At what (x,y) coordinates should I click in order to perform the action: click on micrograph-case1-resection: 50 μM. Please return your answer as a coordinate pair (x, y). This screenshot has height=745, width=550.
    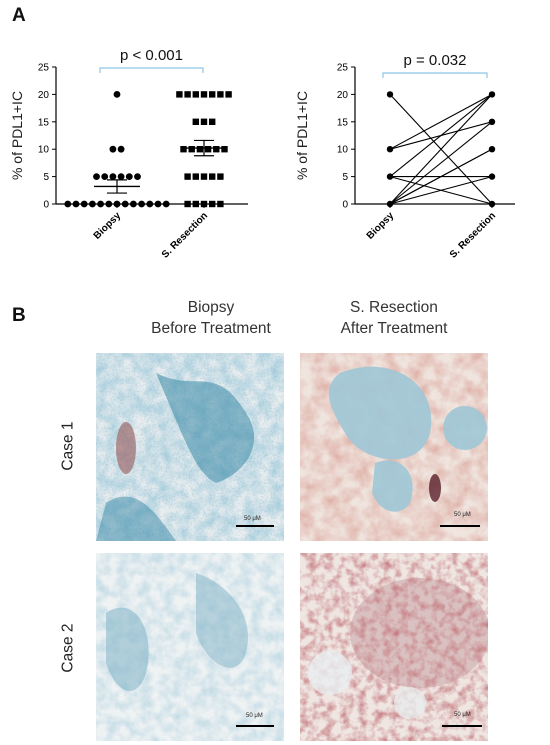
    Looking at the image, I should click on (394, 447).